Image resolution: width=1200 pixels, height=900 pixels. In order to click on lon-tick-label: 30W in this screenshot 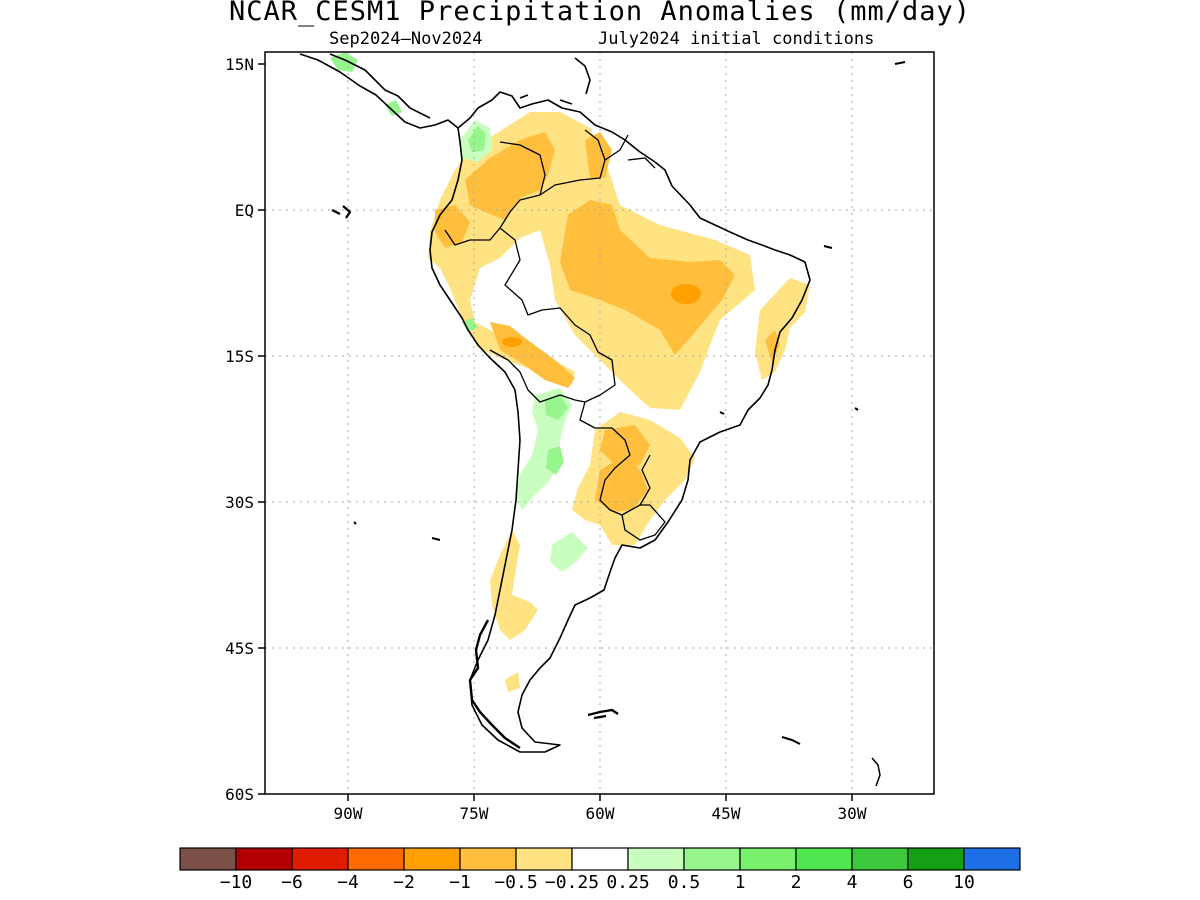, I will do `click(852, 813)`.